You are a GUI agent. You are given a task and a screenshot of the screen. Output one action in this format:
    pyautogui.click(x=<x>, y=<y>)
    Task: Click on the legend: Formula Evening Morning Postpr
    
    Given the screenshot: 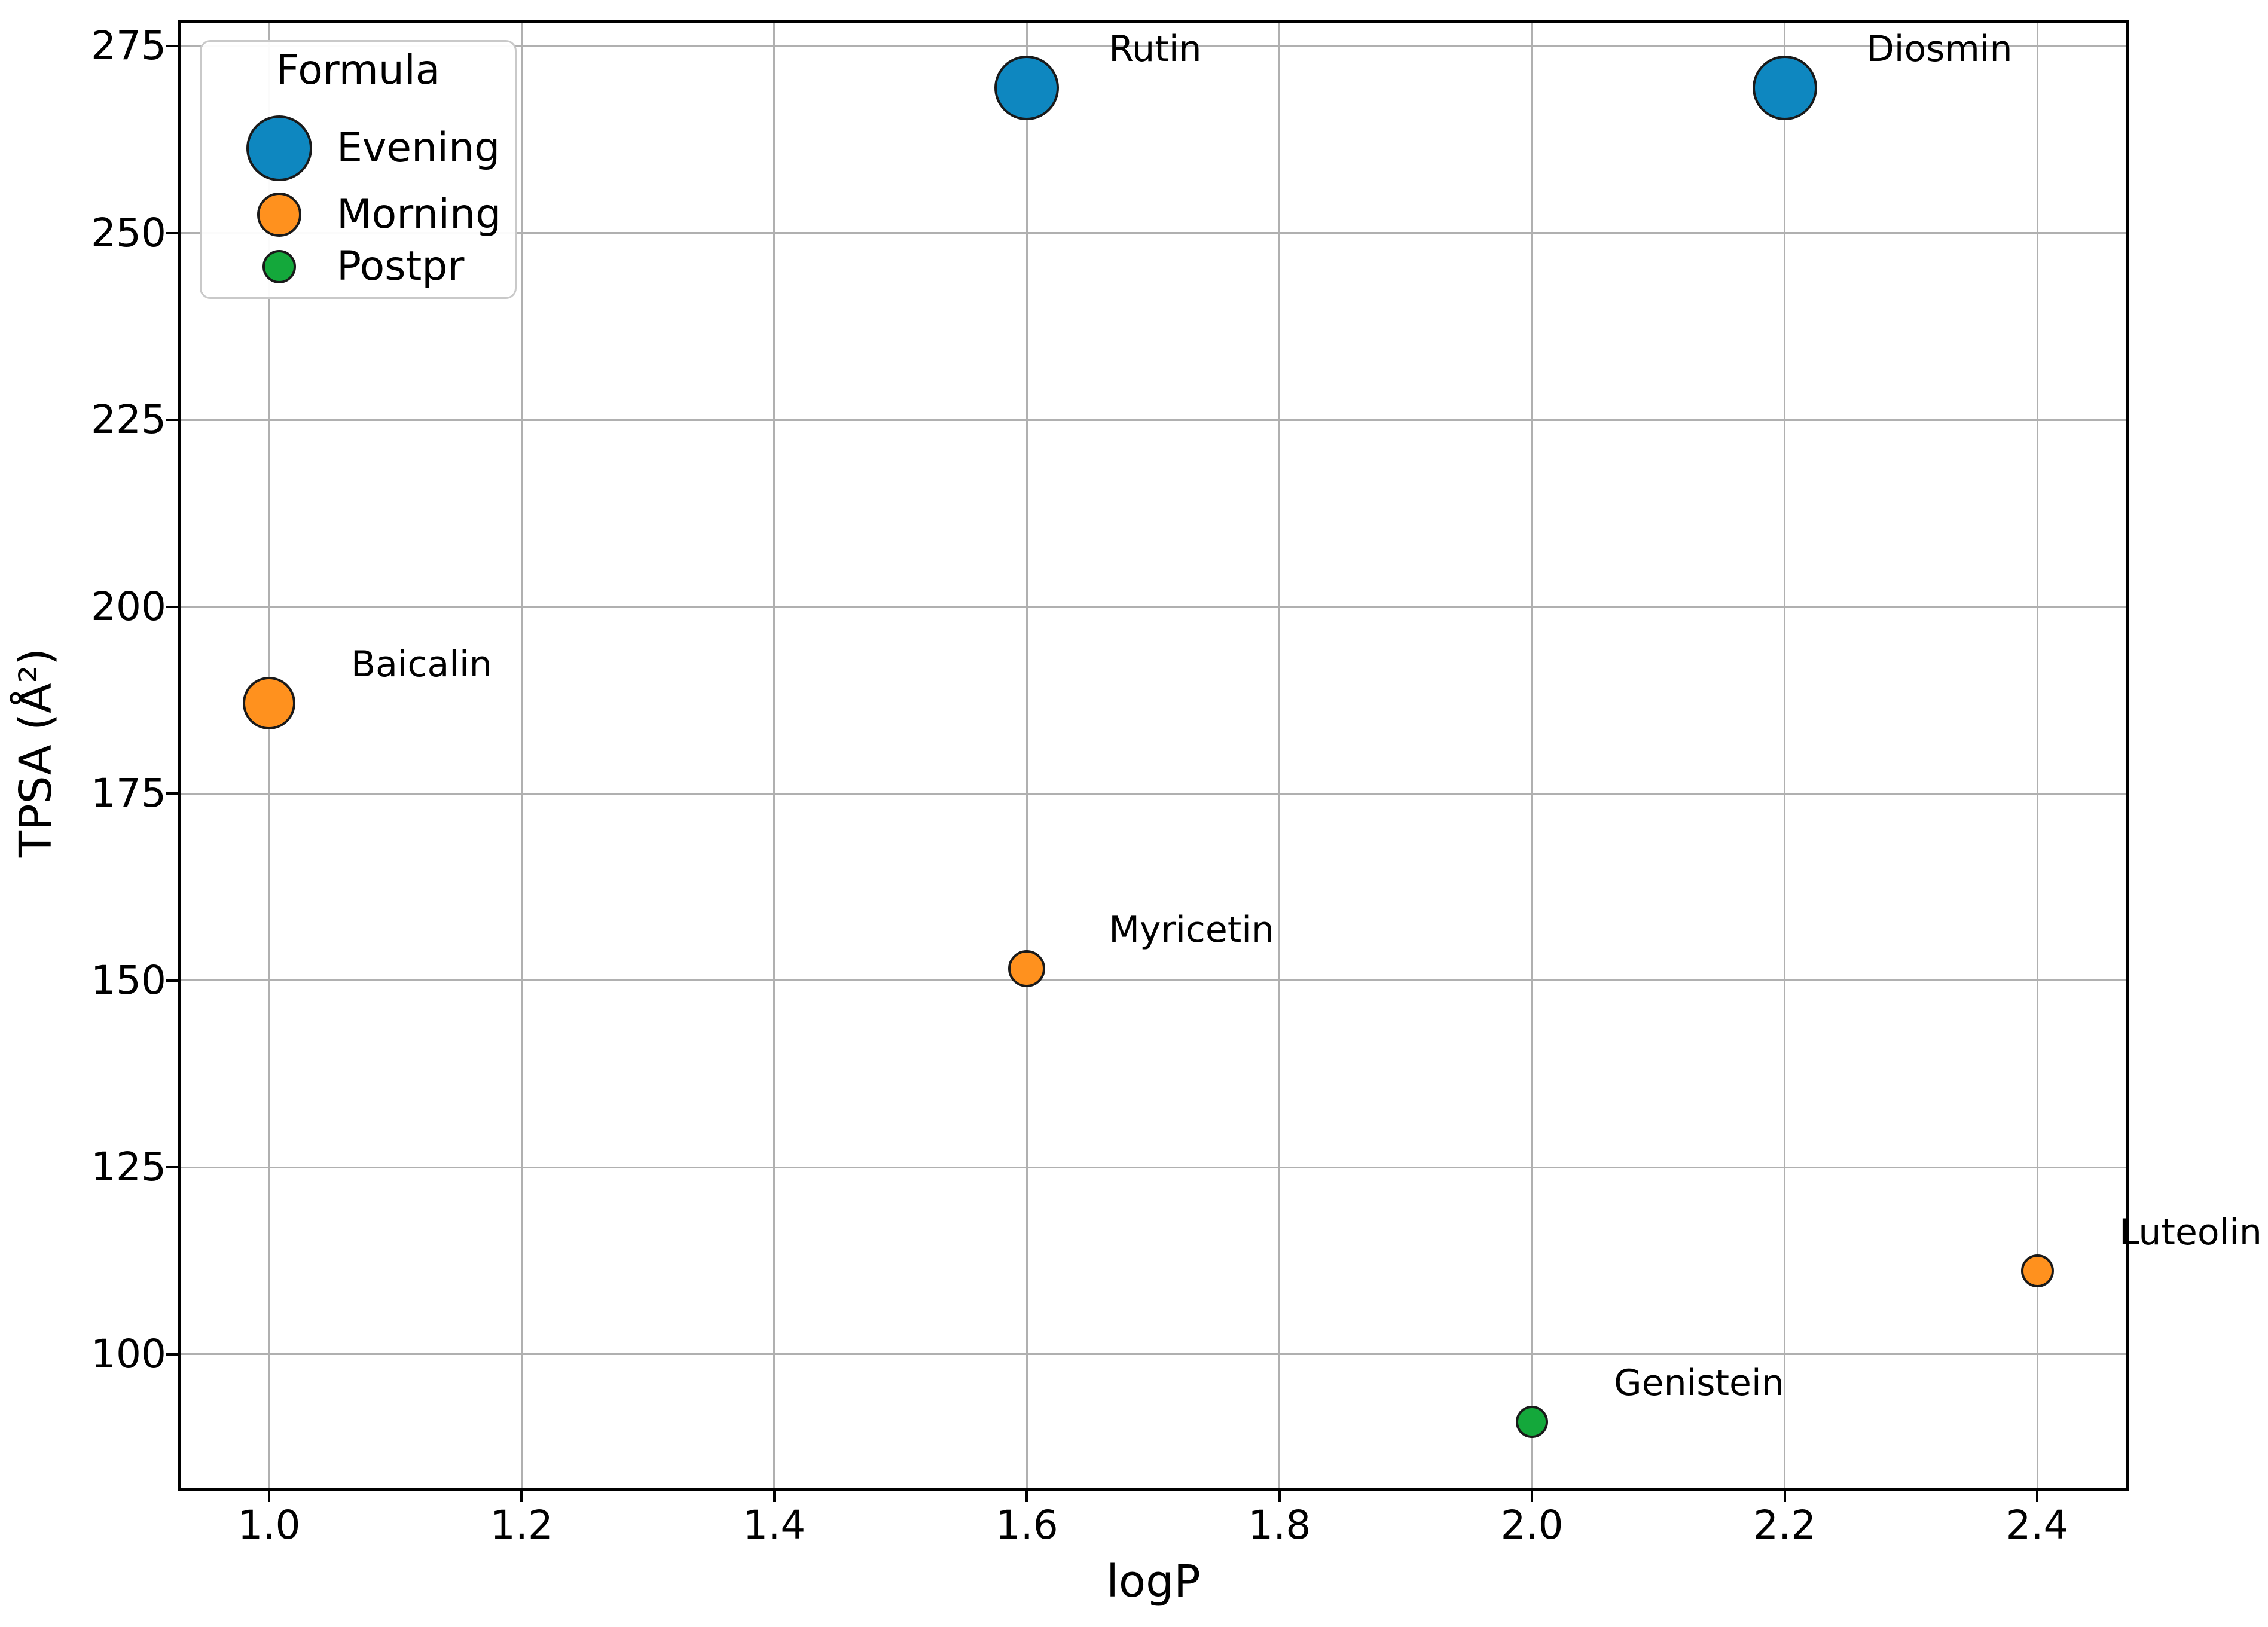 What is the action you would take?
    pyautogui.click(x=358, y=169)
    